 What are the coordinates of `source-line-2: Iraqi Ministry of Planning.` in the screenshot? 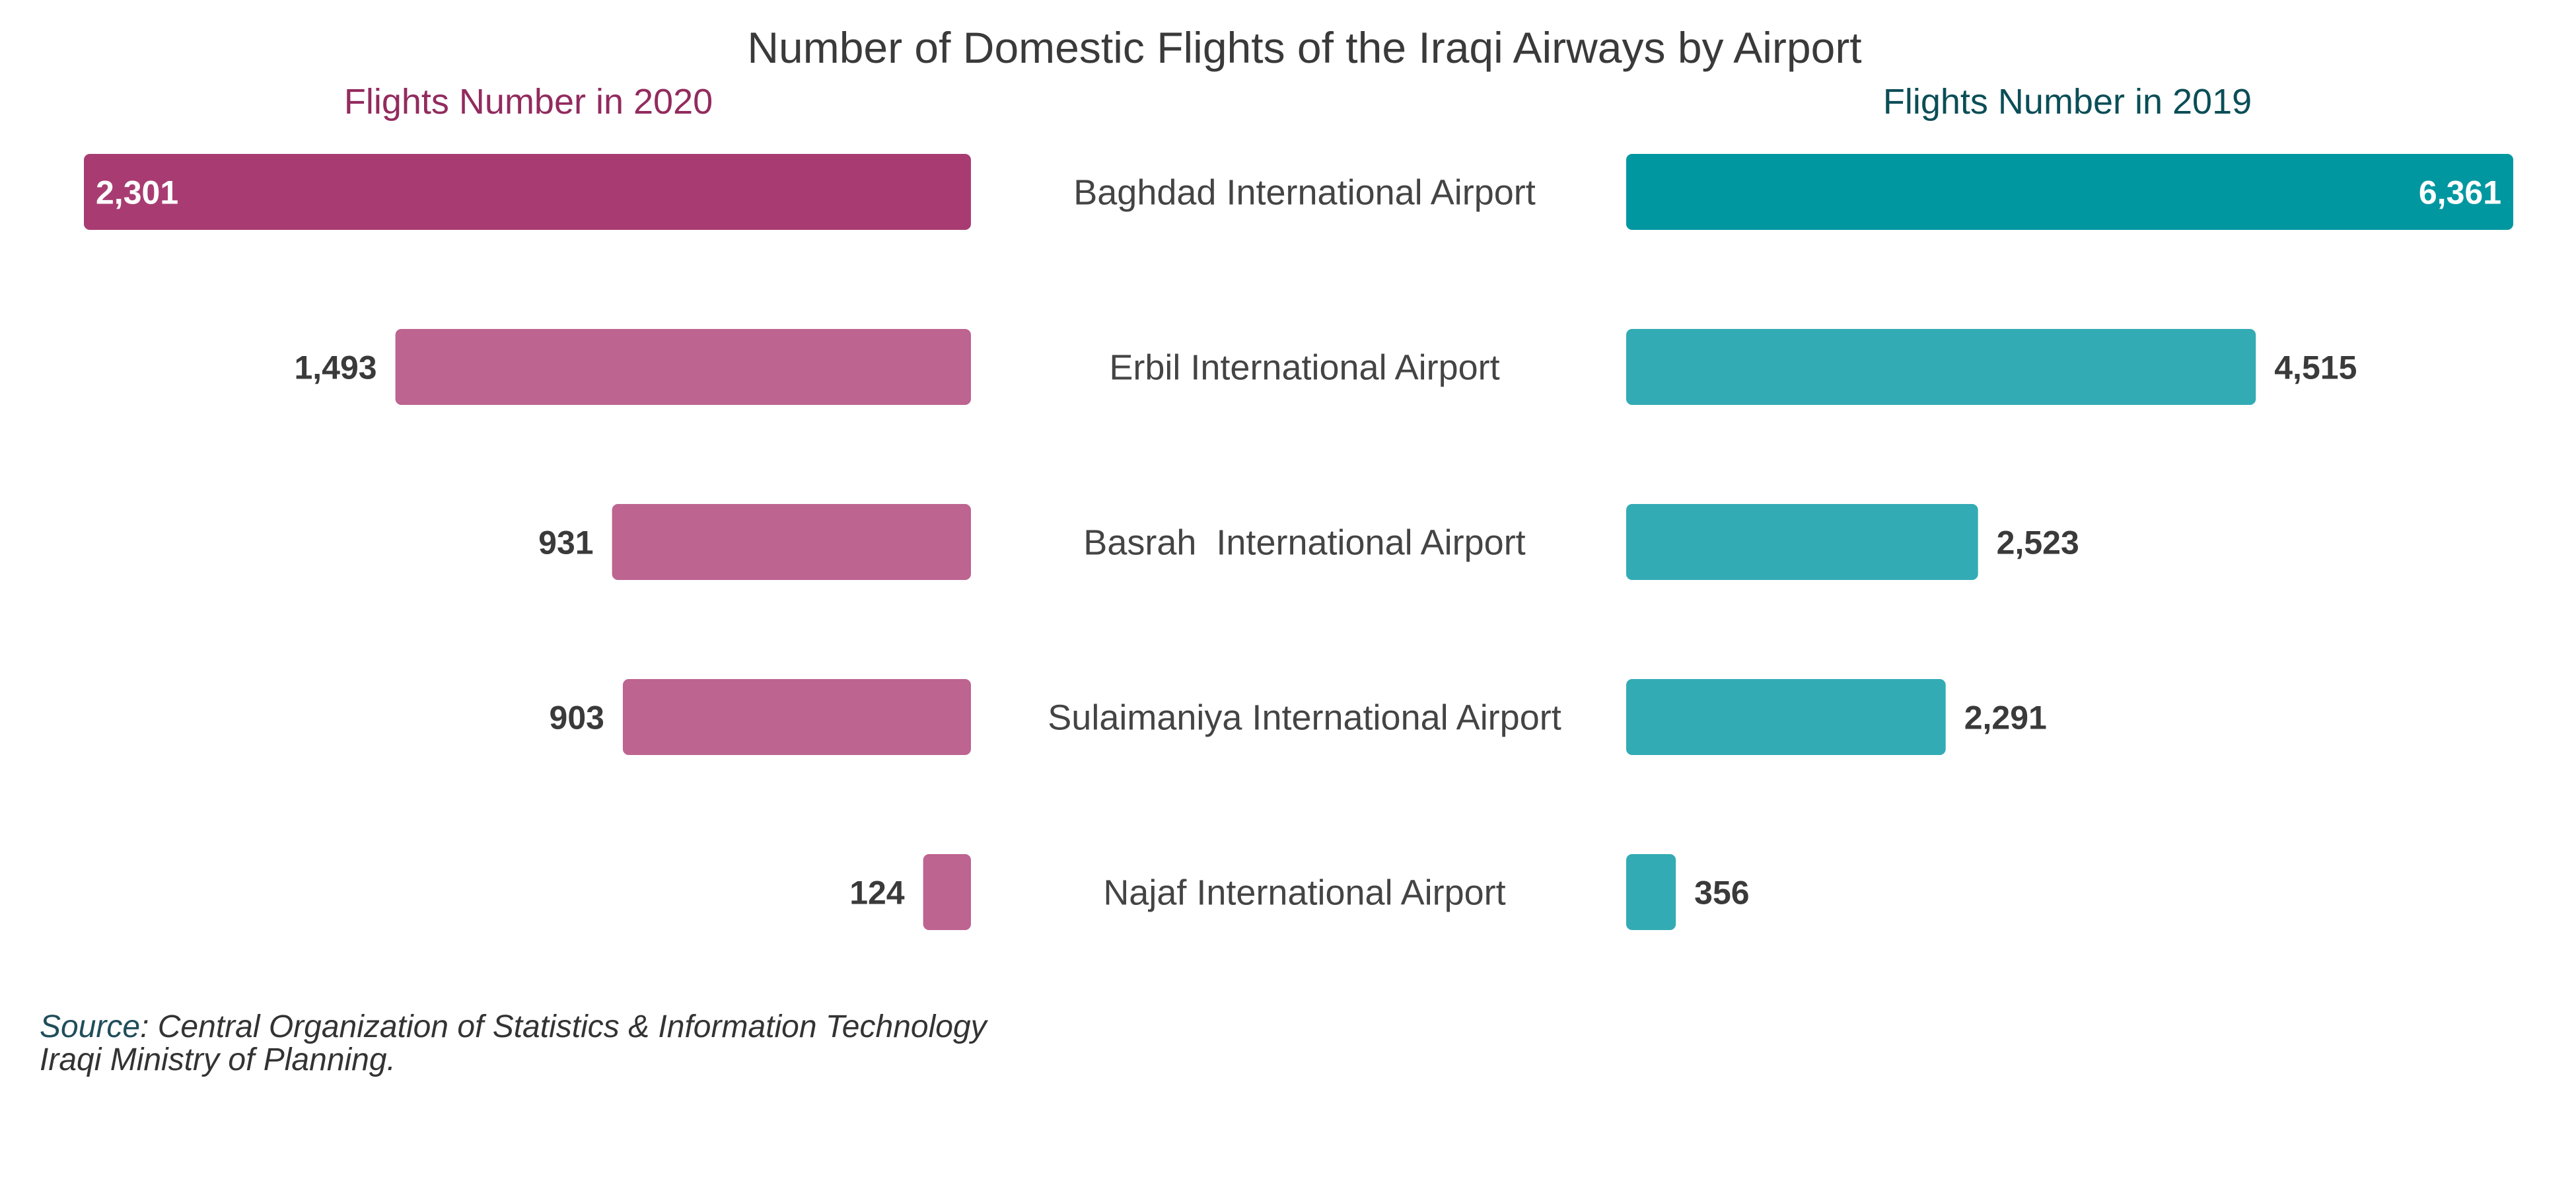 It's located at (218, 1059).